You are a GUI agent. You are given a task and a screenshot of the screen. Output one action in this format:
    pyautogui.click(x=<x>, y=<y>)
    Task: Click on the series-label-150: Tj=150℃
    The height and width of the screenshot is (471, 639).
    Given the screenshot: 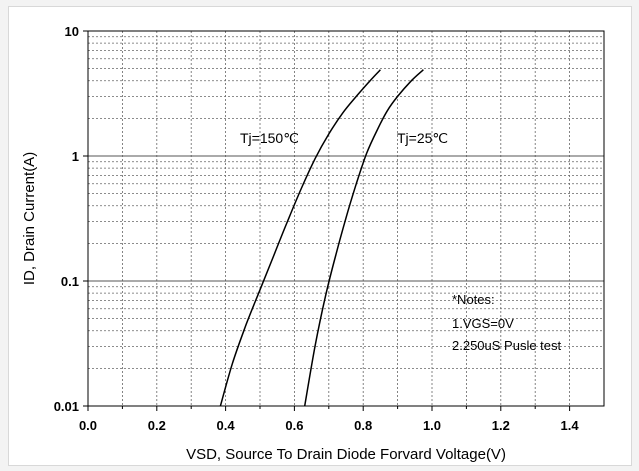 What is the action you would take?
    pyautogui.click(x=269, y=138)
    